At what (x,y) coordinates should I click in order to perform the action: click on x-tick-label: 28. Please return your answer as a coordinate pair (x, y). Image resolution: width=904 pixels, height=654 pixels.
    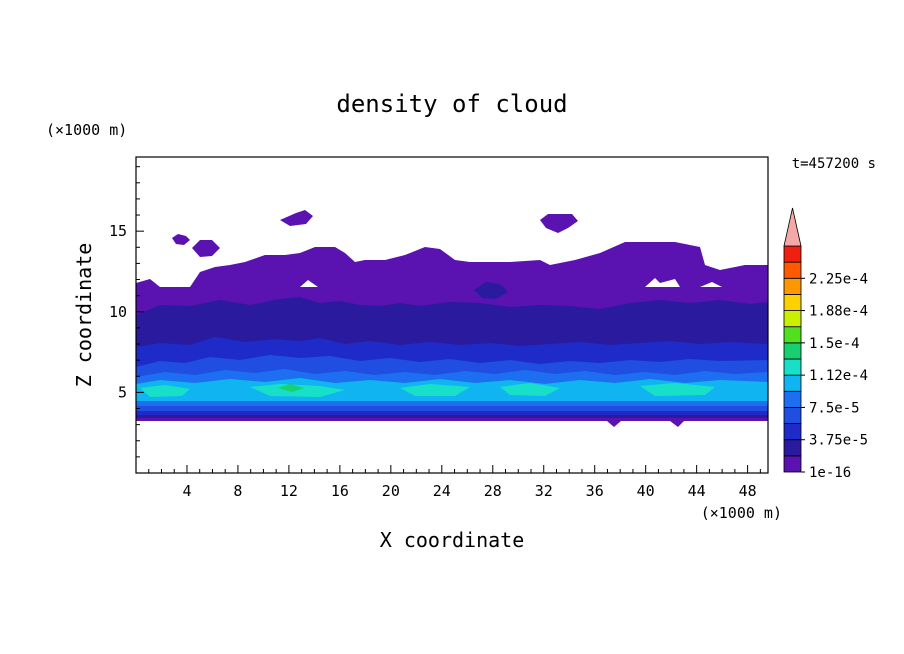
    Looking at the image, I should click on (493, 491).